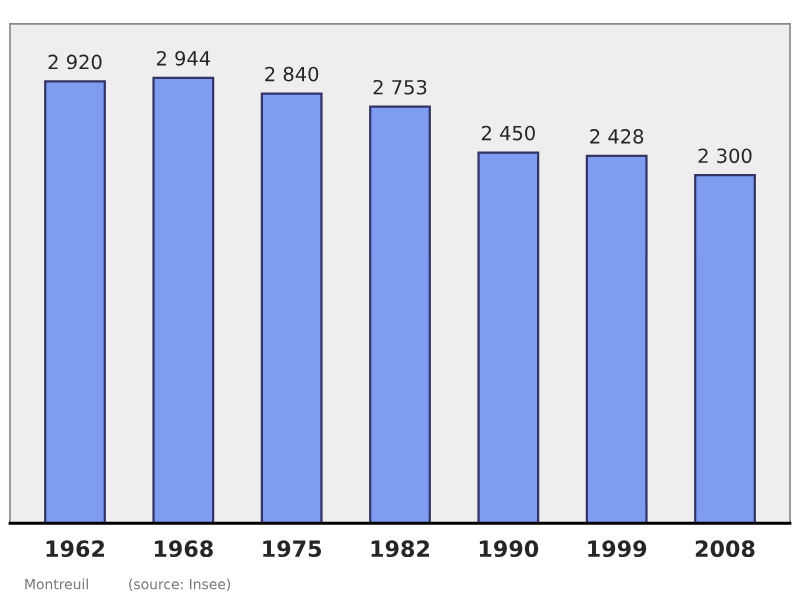 The height and width of the screenshot is (598, 800). Describe the element at coordinates (509, 549) in the screenshot. I see `x-tick-label: 1990` at that location.